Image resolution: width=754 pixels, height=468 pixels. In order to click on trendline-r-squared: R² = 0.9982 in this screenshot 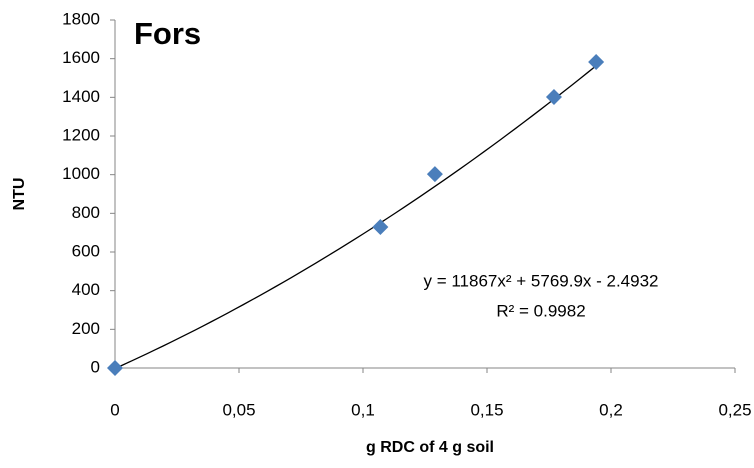, I will do `click(540, 310)`.